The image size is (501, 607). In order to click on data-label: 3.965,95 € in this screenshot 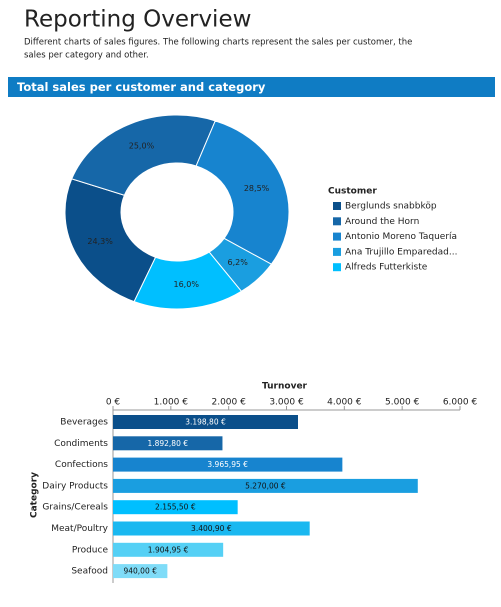, I will do `click(227, 464)`.